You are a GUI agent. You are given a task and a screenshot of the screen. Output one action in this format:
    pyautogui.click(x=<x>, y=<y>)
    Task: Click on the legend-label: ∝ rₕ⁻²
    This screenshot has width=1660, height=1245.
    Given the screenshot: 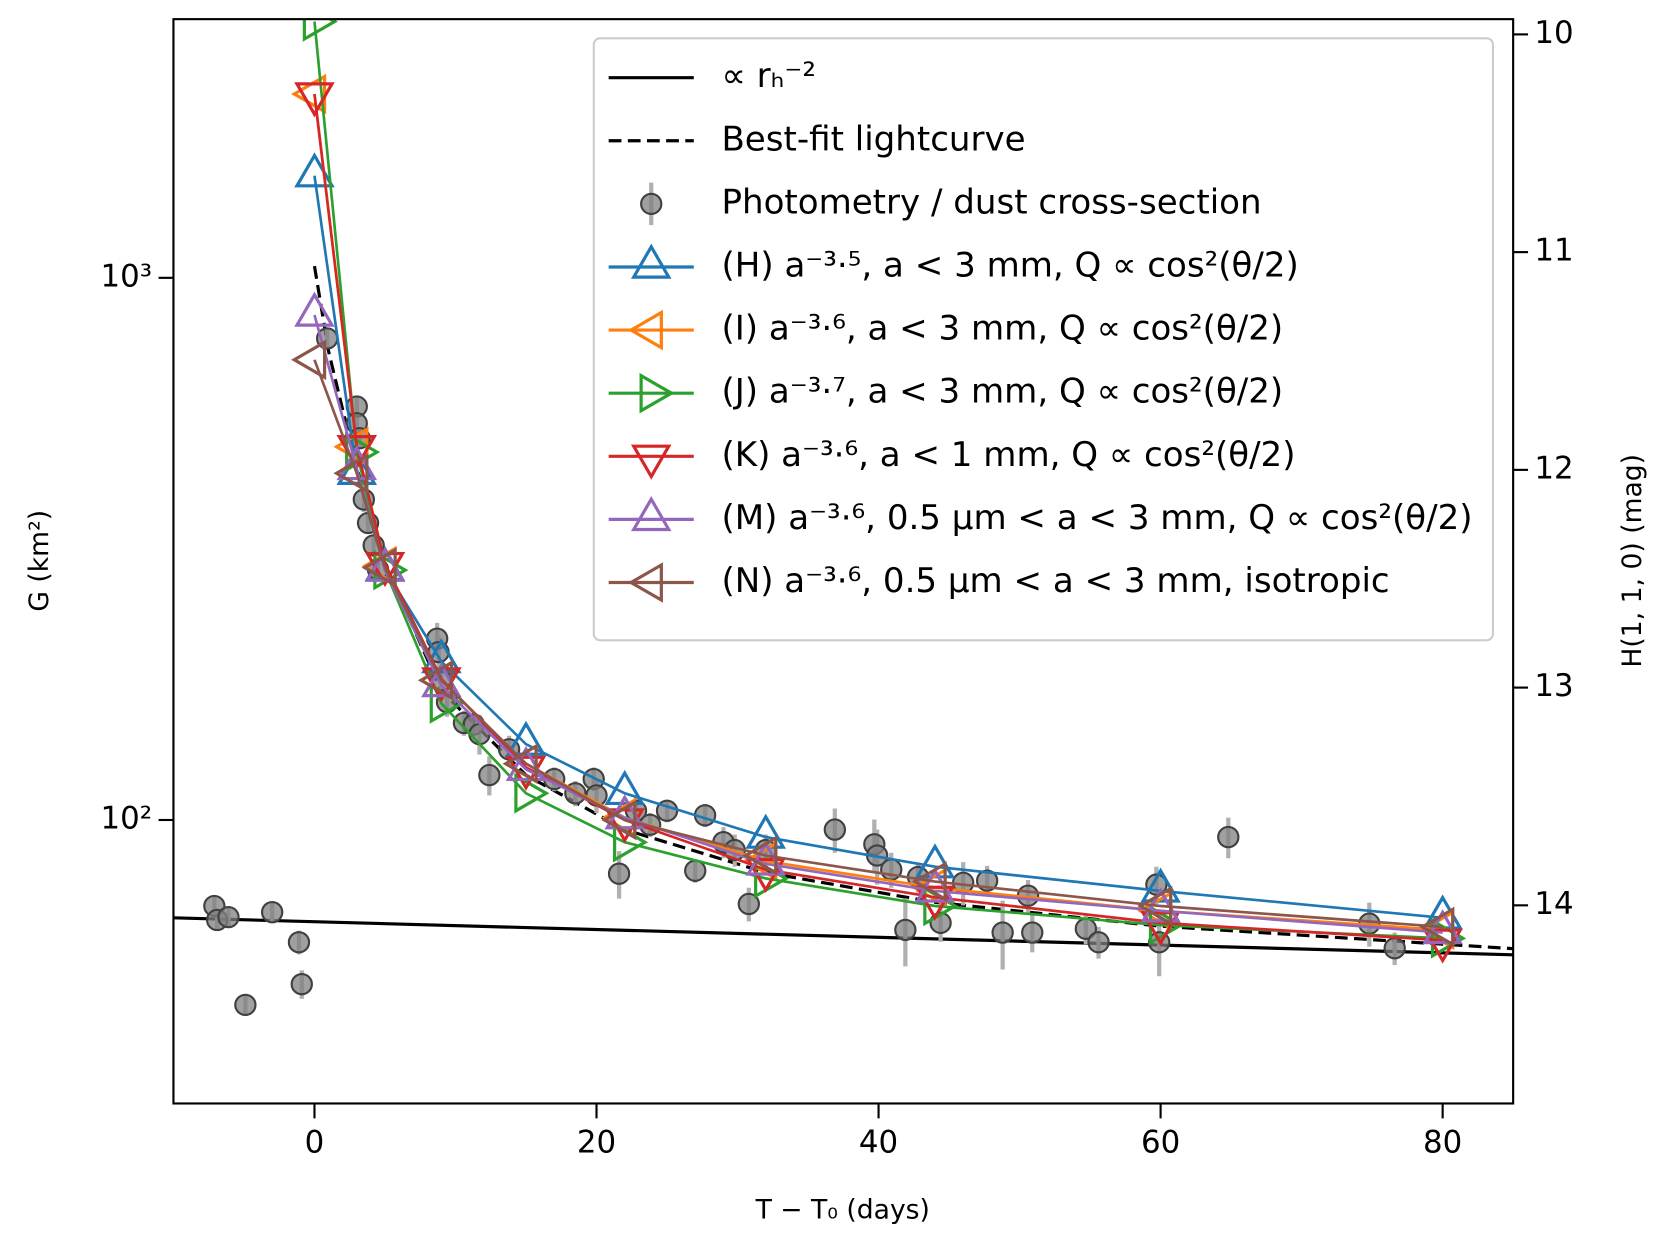 What is the action you would take?
    pyautogui.click(x=768, y=76)
    